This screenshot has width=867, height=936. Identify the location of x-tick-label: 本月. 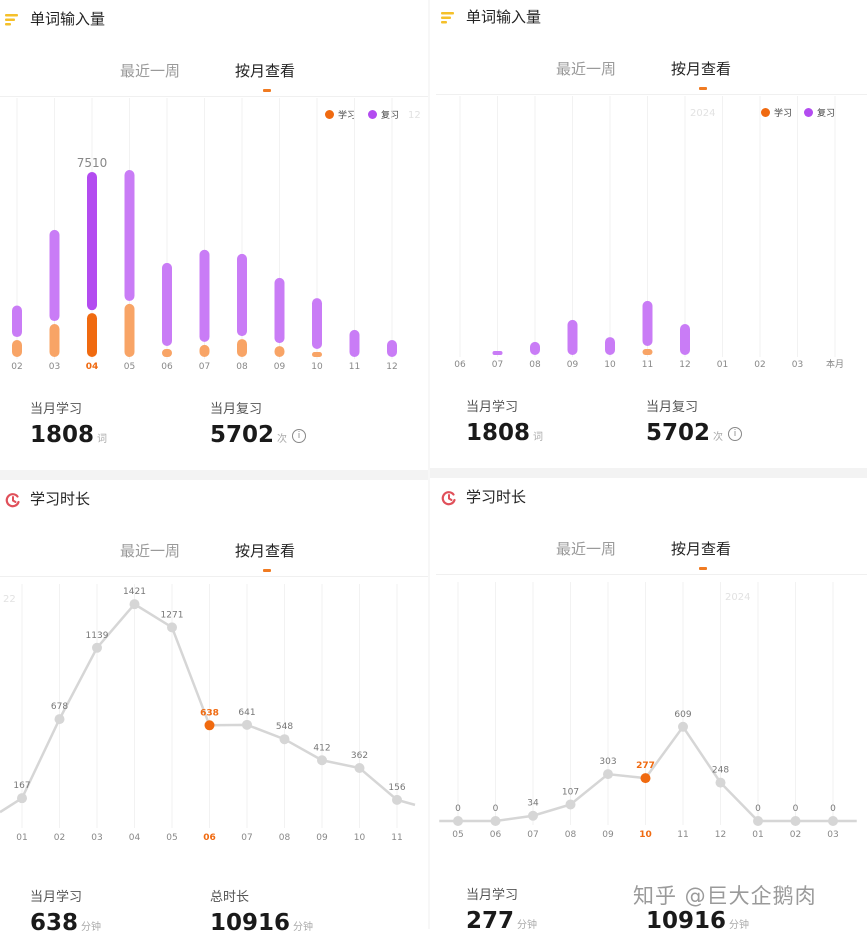
(835, 364).